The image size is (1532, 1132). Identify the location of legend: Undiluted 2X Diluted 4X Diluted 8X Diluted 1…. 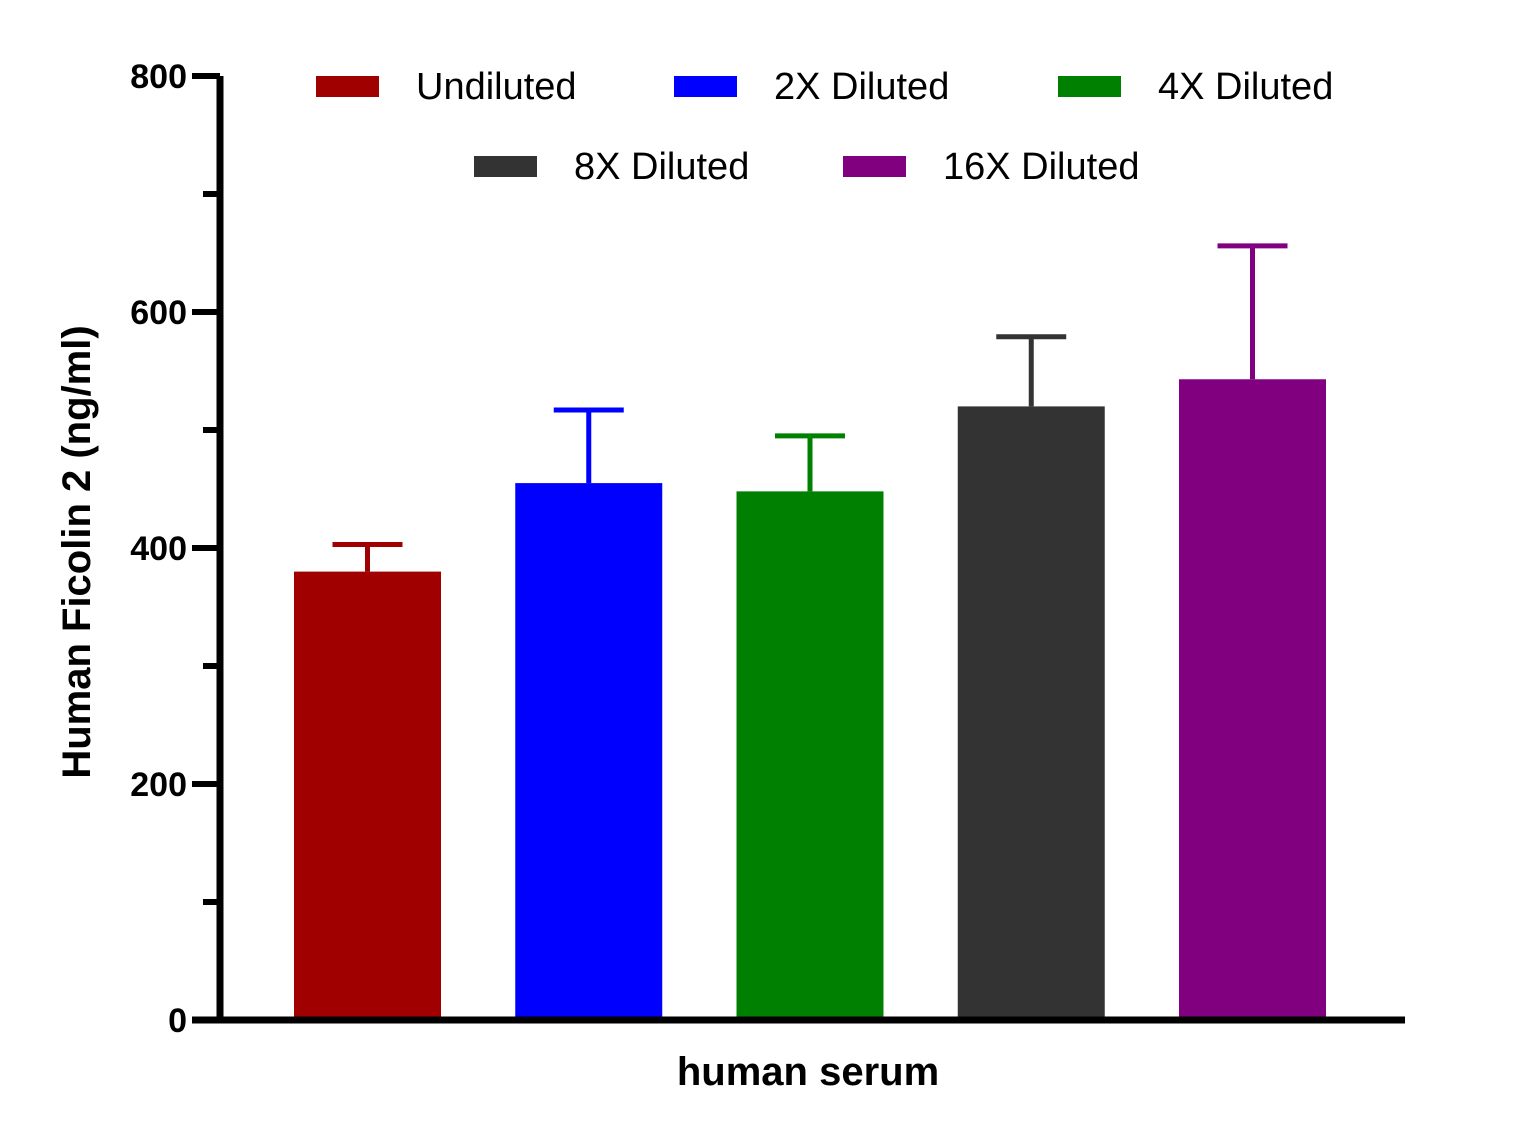
(824, 127).